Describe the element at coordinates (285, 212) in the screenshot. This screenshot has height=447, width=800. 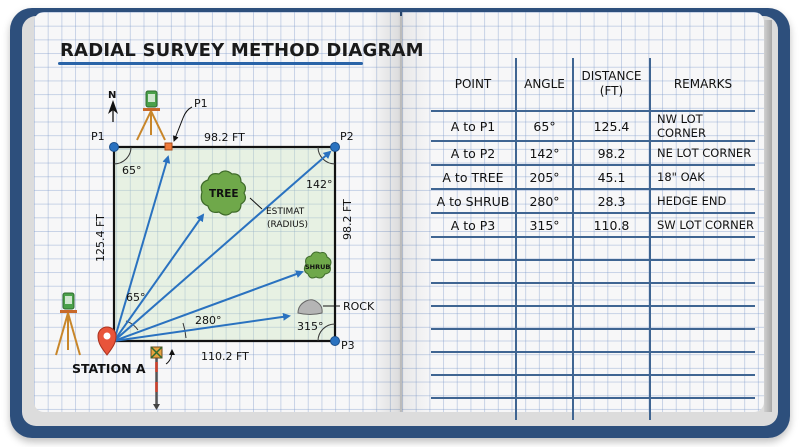
I see `tree-note-line1: ESTIMAT` at that location.